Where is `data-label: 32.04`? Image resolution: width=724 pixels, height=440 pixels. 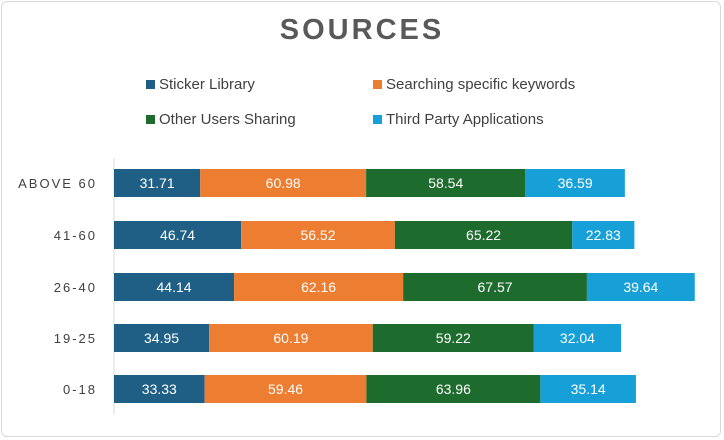 data-label: 32.04 is located at coordinates (577, 338).